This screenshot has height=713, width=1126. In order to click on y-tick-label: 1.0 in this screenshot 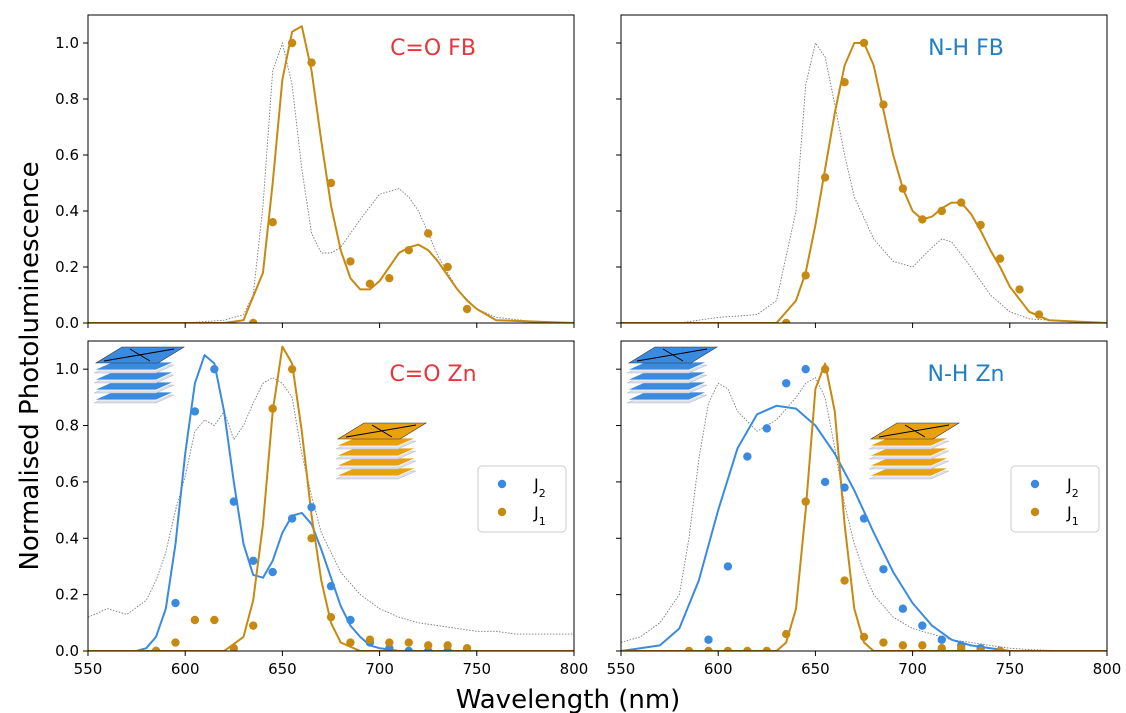, I will do `click(67, 369)`.